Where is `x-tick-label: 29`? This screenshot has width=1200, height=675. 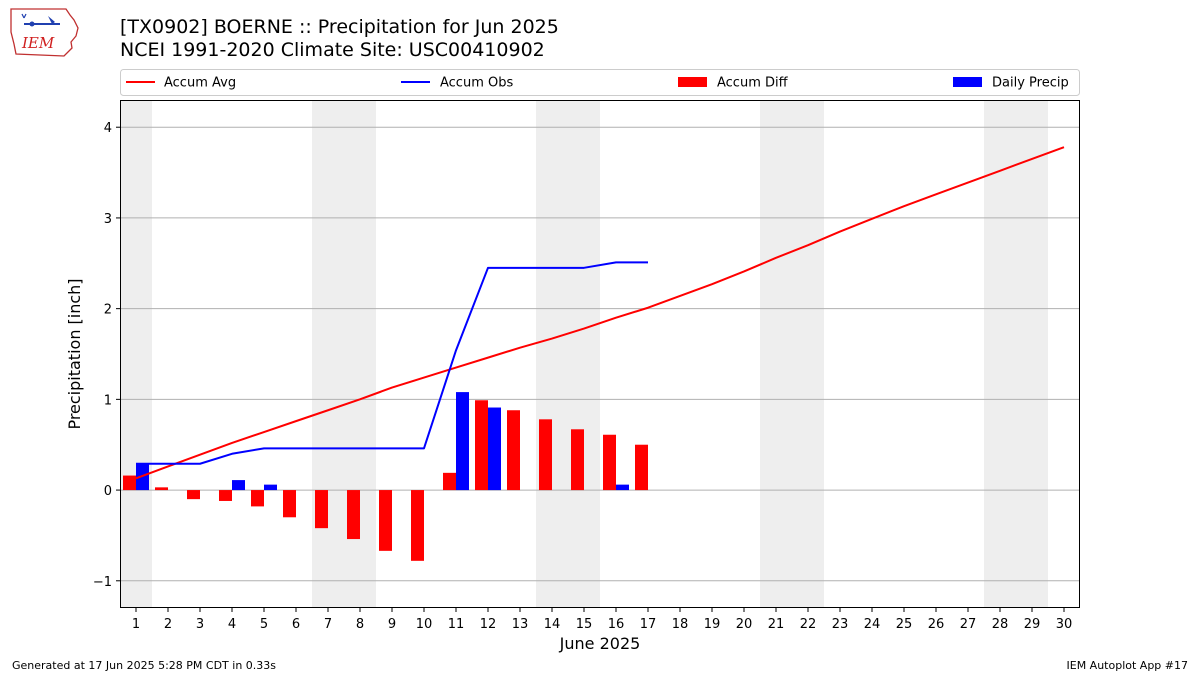
x-tick-label: 29 is located at coordinates (1032, 624).